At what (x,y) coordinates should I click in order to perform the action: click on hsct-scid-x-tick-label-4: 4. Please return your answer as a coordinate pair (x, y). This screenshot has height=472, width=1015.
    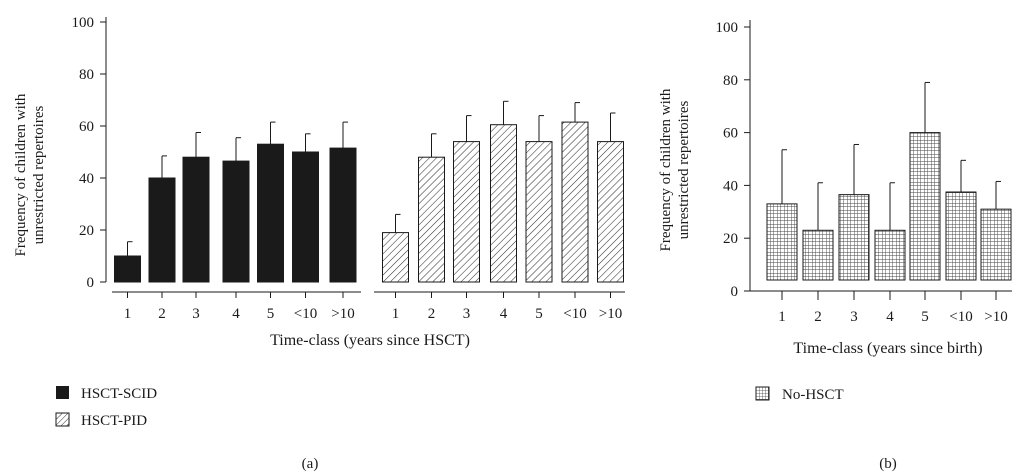
    Looking at the image, I should click on (236, 314).